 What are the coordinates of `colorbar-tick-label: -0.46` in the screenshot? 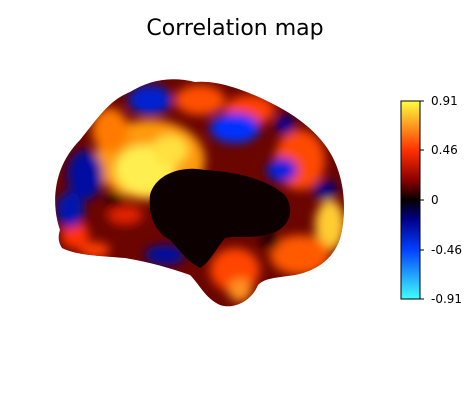 It's located at (447, 250).